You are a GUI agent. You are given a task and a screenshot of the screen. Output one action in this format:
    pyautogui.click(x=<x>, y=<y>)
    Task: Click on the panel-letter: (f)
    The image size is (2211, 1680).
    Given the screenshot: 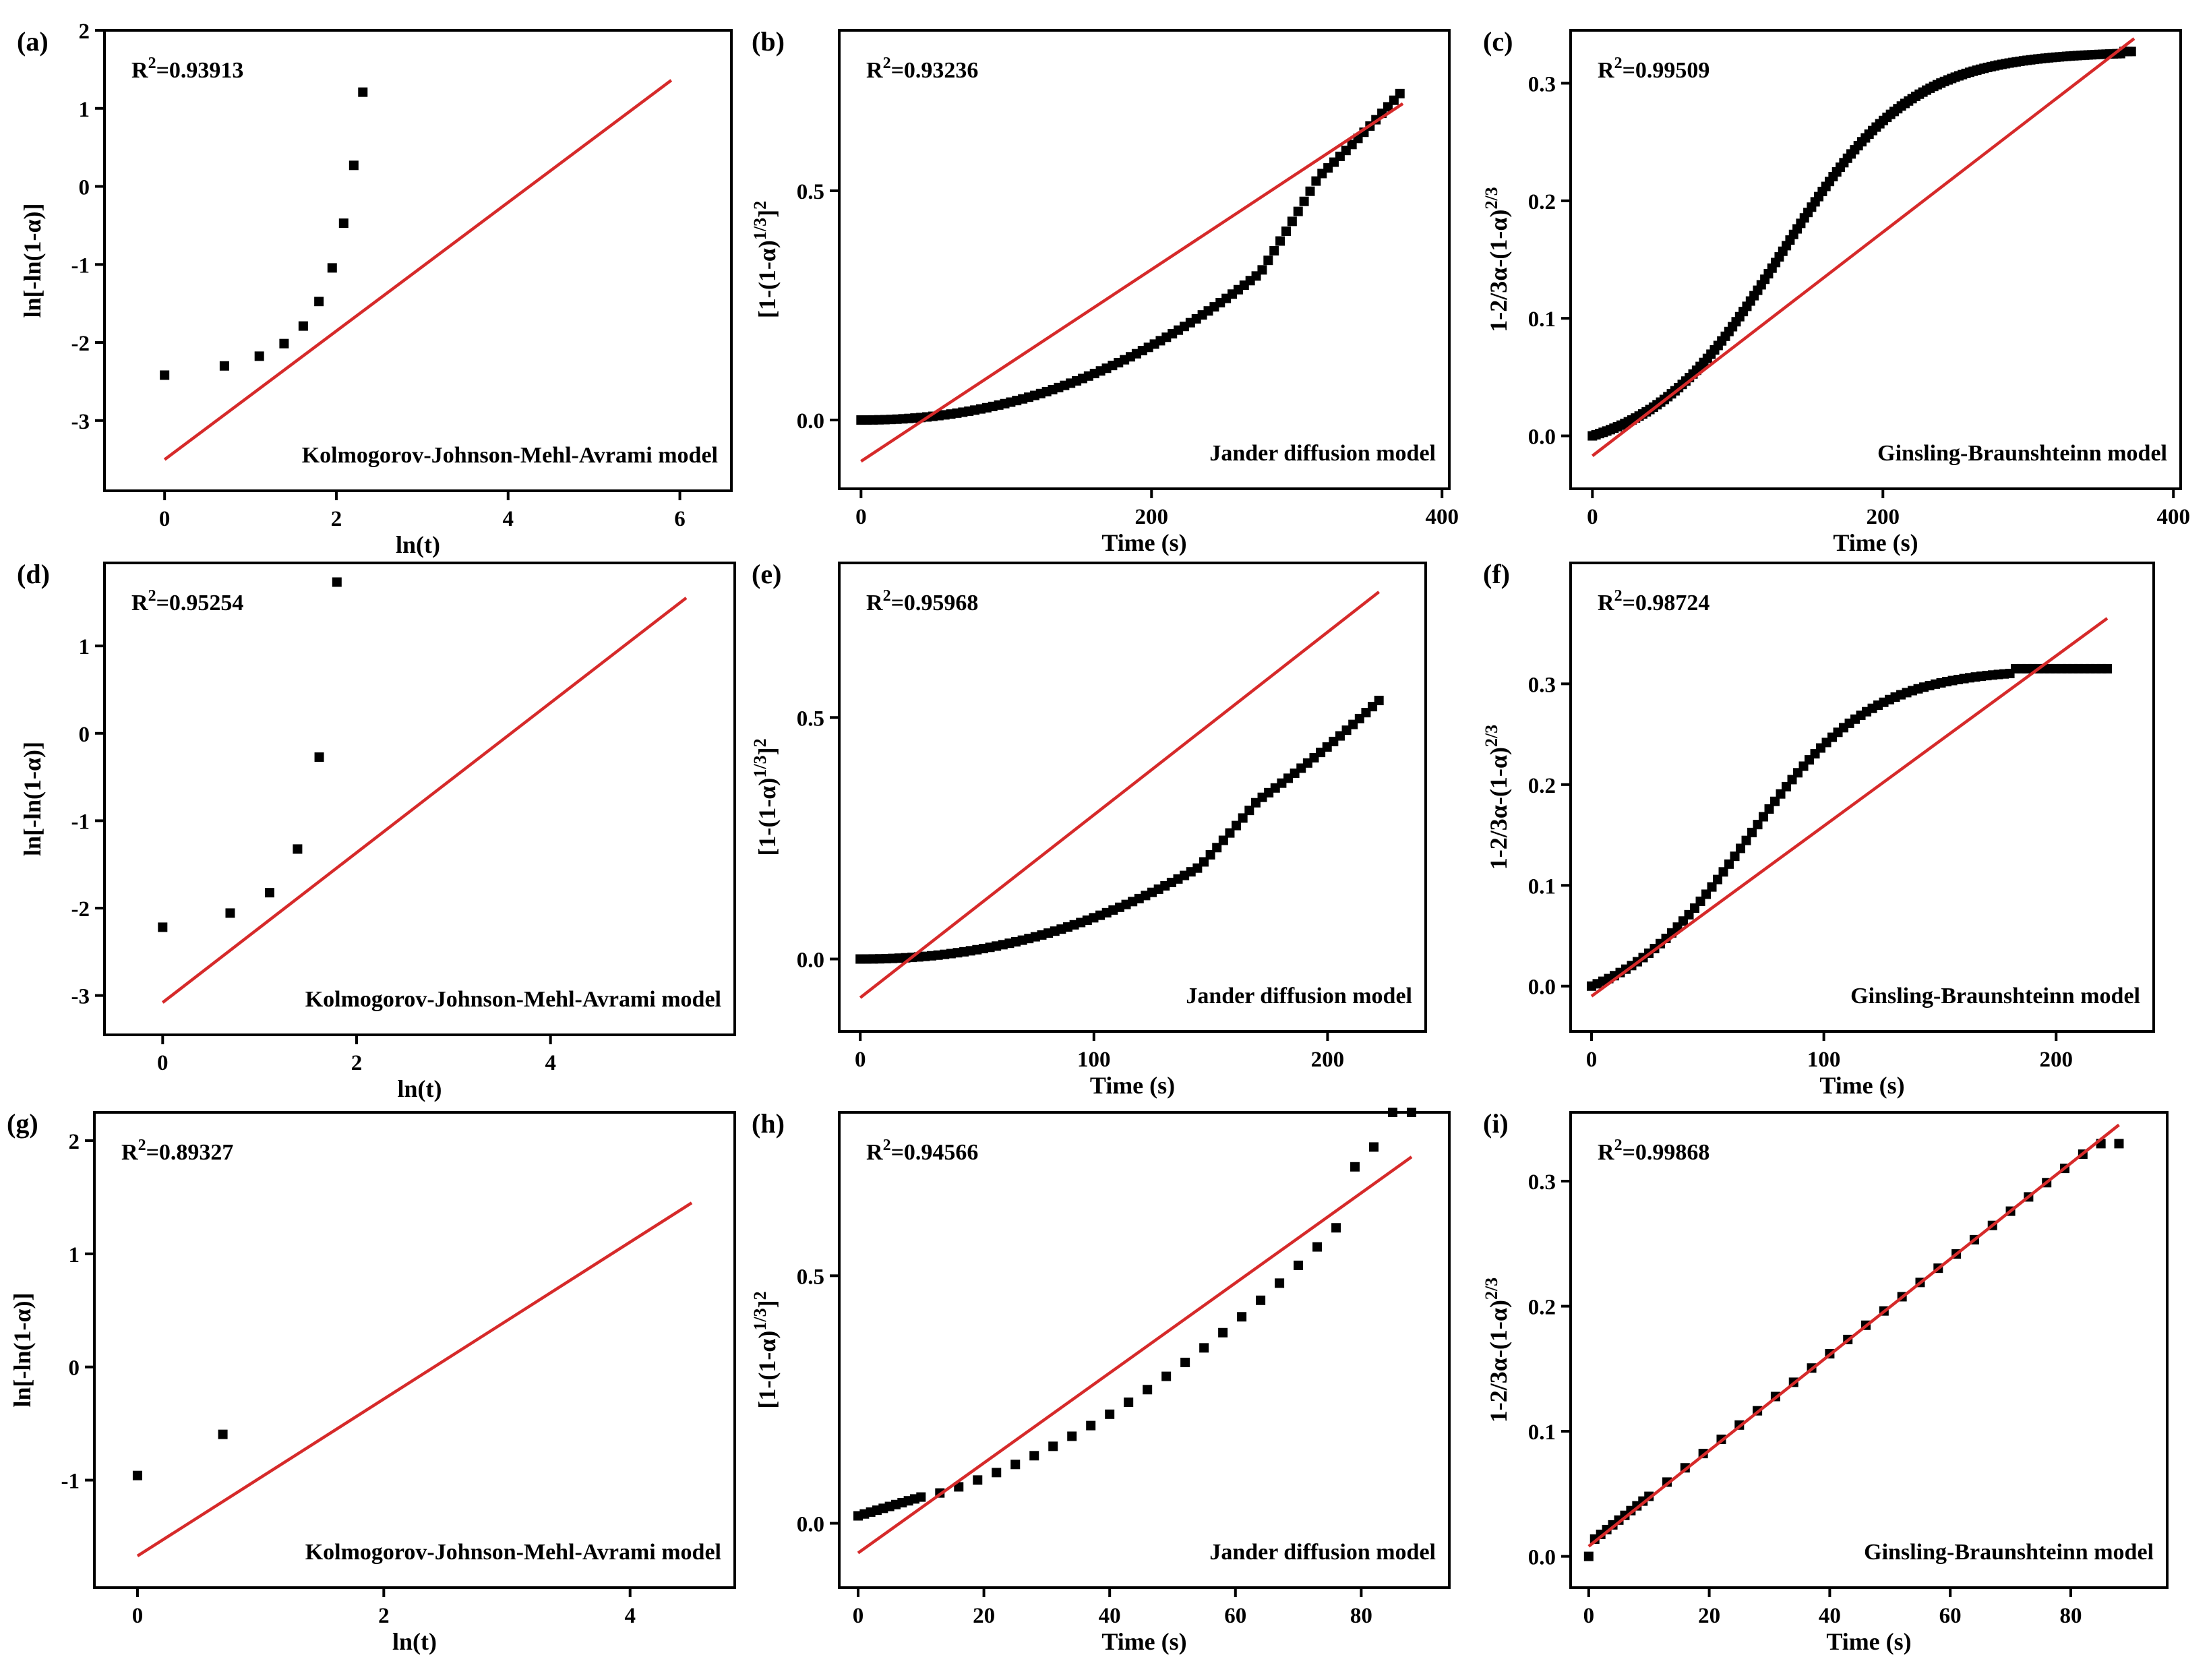 What is the action you would take?
    pyautogui.click(x=1496, y=574)
    